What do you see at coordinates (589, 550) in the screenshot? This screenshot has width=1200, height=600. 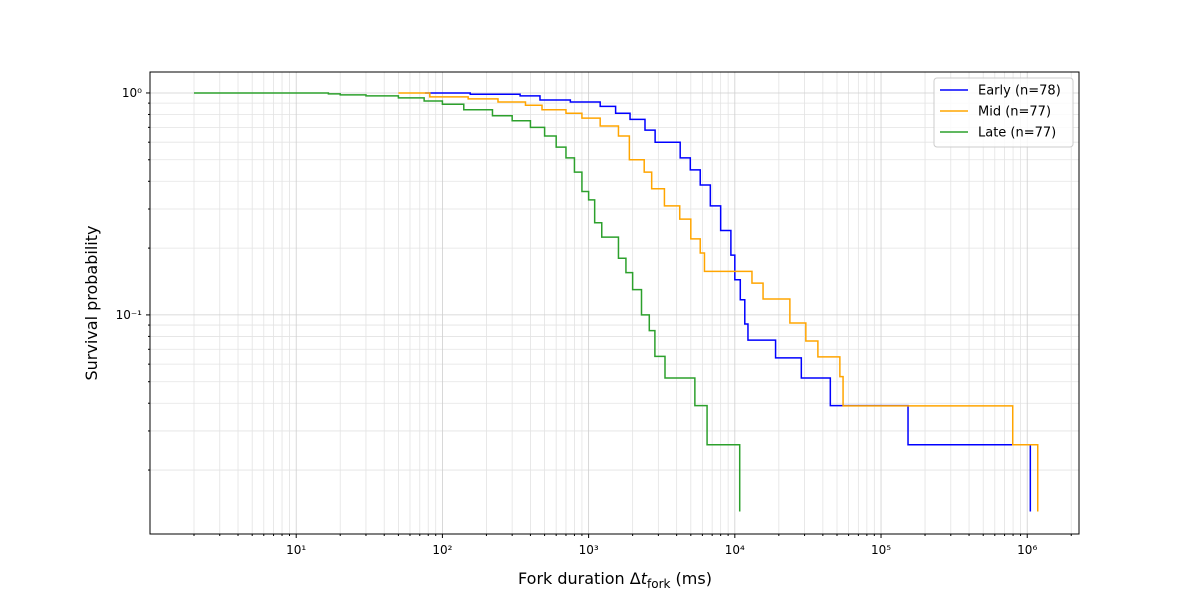 I see `x-tick-label: 10³` at bounding box center [589, 550].